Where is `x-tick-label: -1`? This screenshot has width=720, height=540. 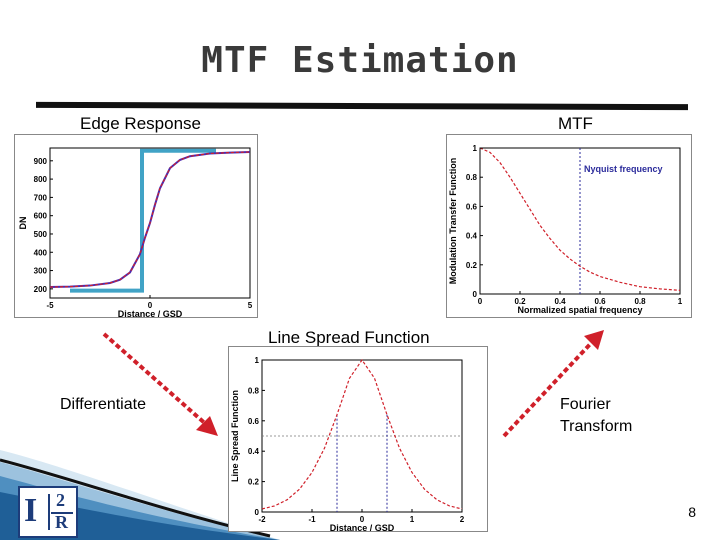 x-tick-label: -1 is located at coordinates (312, 519).